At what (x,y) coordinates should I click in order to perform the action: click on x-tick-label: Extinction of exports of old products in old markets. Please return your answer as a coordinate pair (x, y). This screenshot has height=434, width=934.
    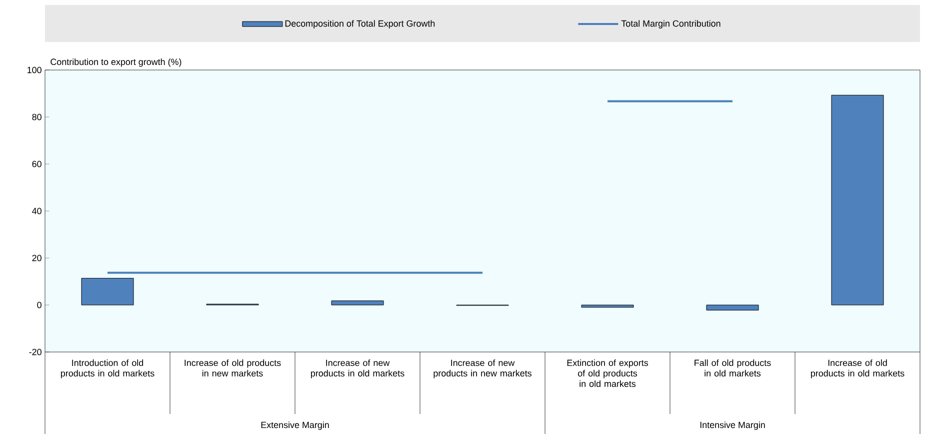
    Looking at the image, I should click on (607, 373).